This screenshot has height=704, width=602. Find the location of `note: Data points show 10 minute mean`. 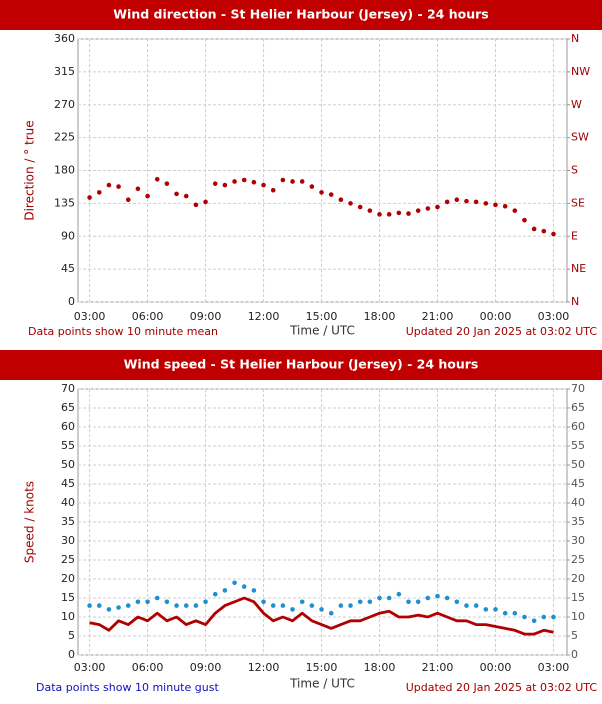

note: Data points show 10 minute mean is located at coordinates (123, 331).